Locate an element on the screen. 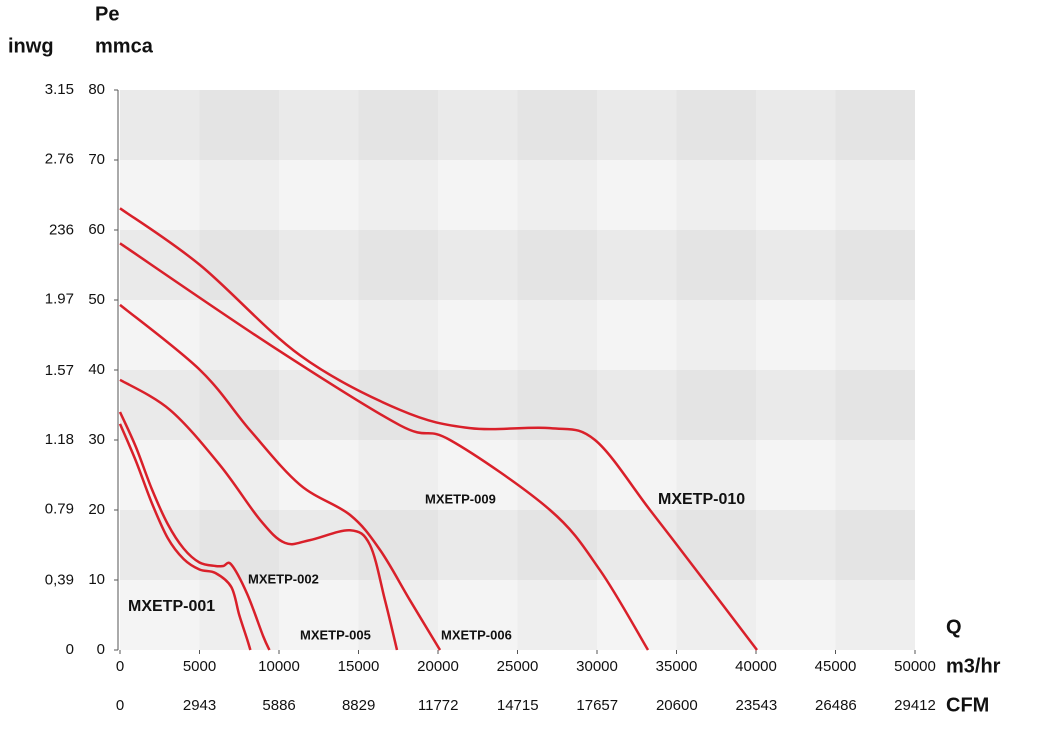  x-title-top: Q is located at coordinates (954, 627).